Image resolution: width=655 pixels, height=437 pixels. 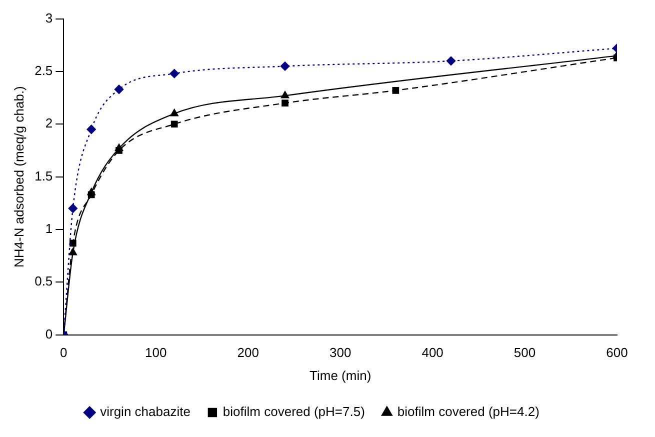 I want to click on x-tick-label: 600, so click(x=617, y=352).